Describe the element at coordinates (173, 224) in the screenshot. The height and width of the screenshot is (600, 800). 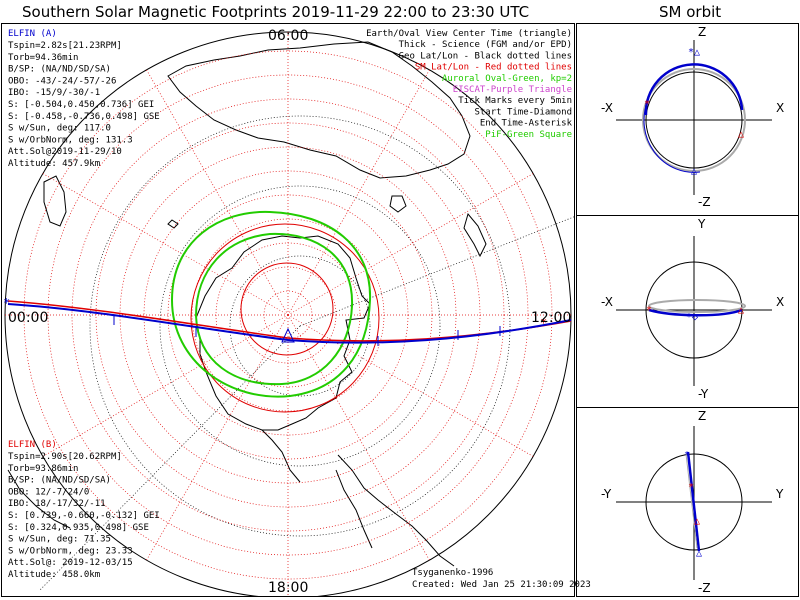
I see `kerguelen` at that location.